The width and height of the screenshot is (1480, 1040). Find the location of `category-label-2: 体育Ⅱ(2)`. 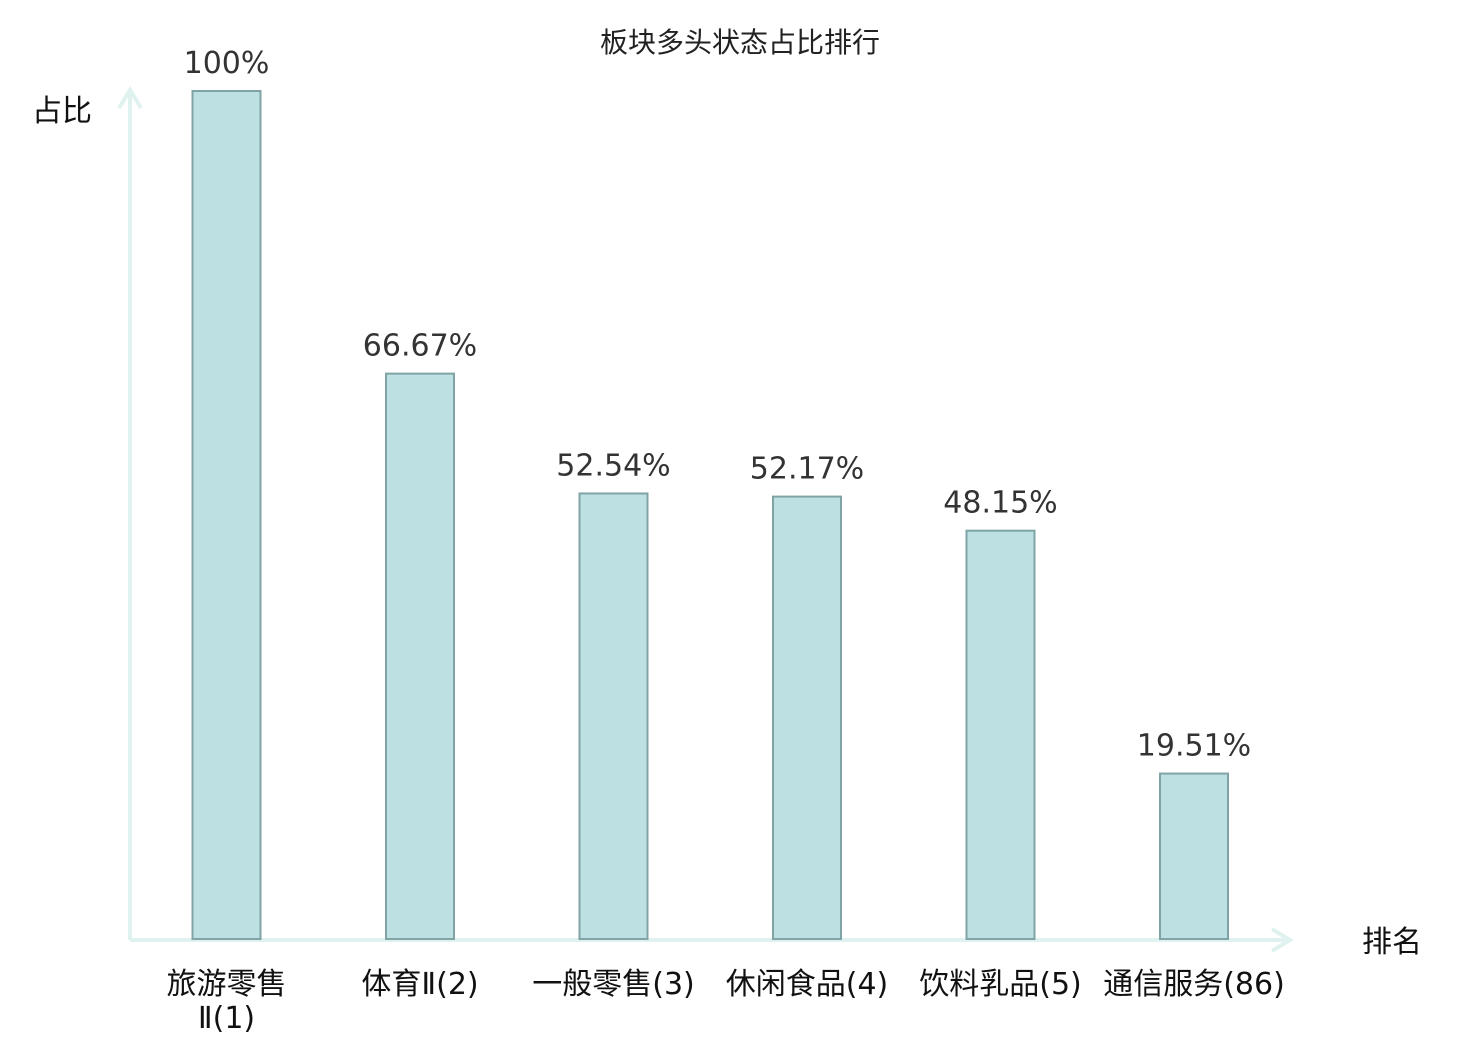

category-label-2: 体育Ⅱ(2) is located at coordinates (419, 984).